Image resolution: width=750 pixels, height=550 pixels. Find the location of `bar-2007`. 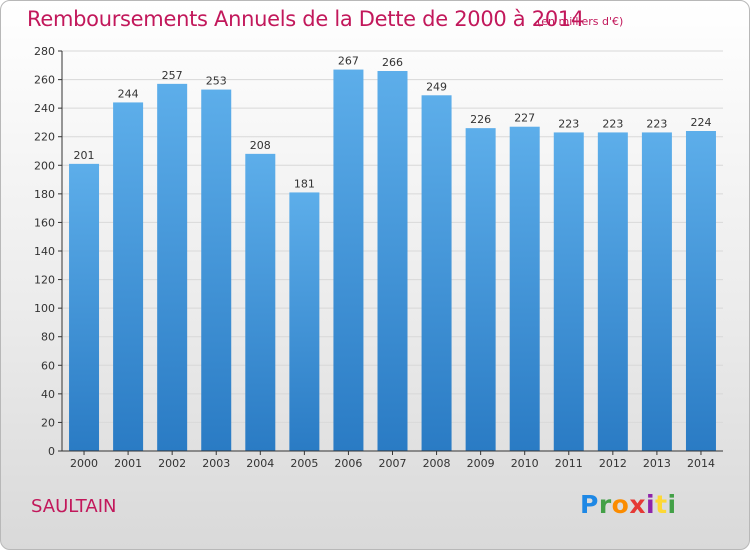

bar-2007 is located at coordinates (392, 261).